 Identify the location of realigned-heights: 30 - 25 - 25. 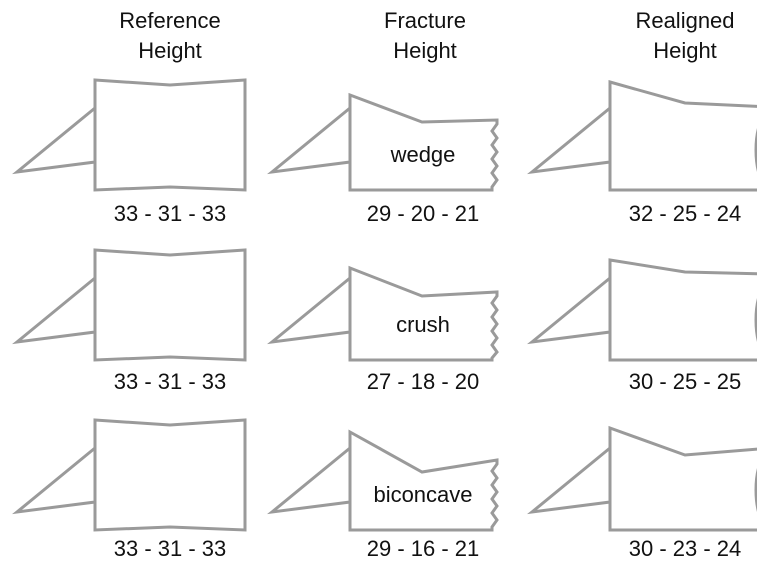
(685, 381).